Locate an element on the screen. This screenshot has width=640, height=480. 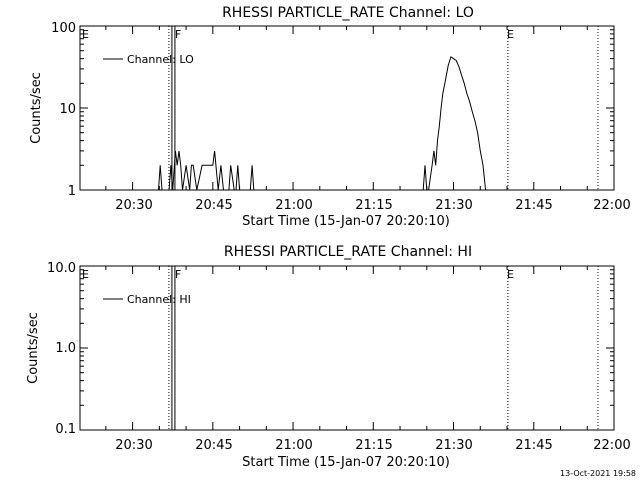
y-tick-label-lo-100: 100 is located at coordinates (63, 28).